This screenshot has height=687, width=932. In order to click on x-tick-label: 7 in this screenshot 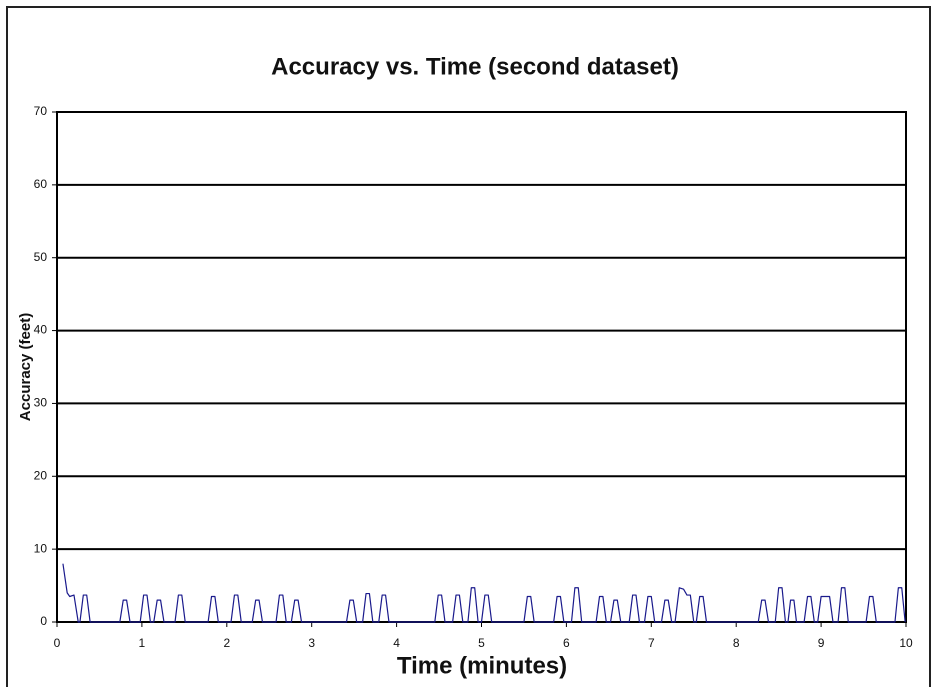, I will do `click(651, 643)`.